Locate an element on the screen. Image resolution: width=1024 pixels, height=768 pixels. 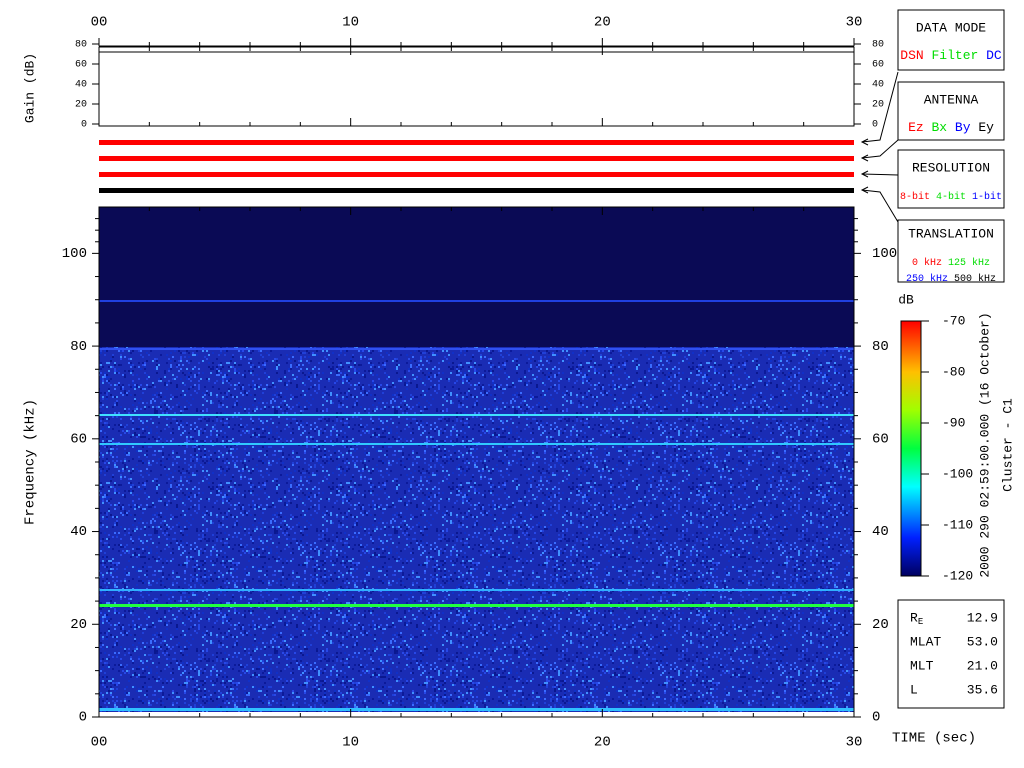
colorbar-tick-label: -120 is located at coordinates (957, 575).